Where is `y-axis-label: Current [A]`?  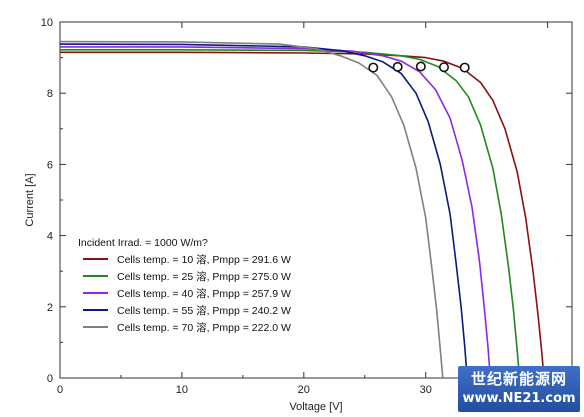 y-axis-label: Current [A] is located at coordinates (30, 199).